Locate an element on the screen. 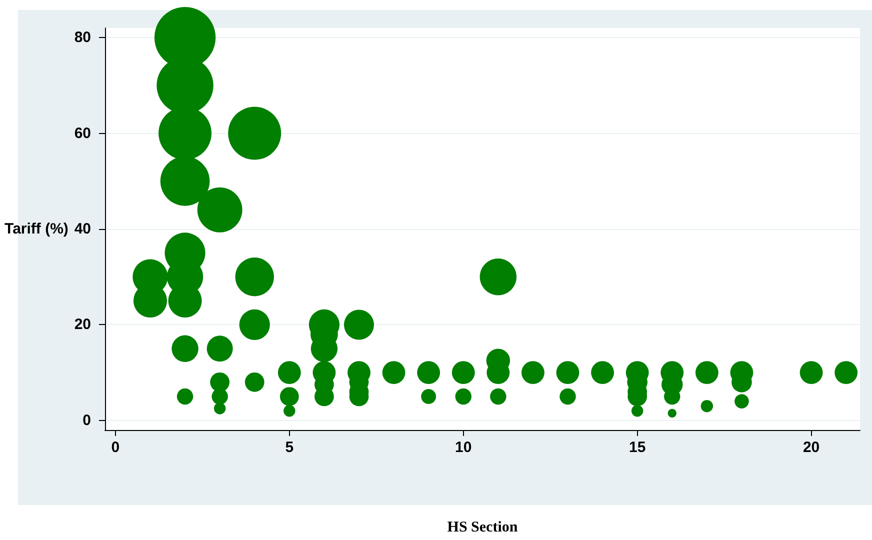 This screenshot has height=540, width=872. x-tick-label: 10 is located at coordinates (463, 447).